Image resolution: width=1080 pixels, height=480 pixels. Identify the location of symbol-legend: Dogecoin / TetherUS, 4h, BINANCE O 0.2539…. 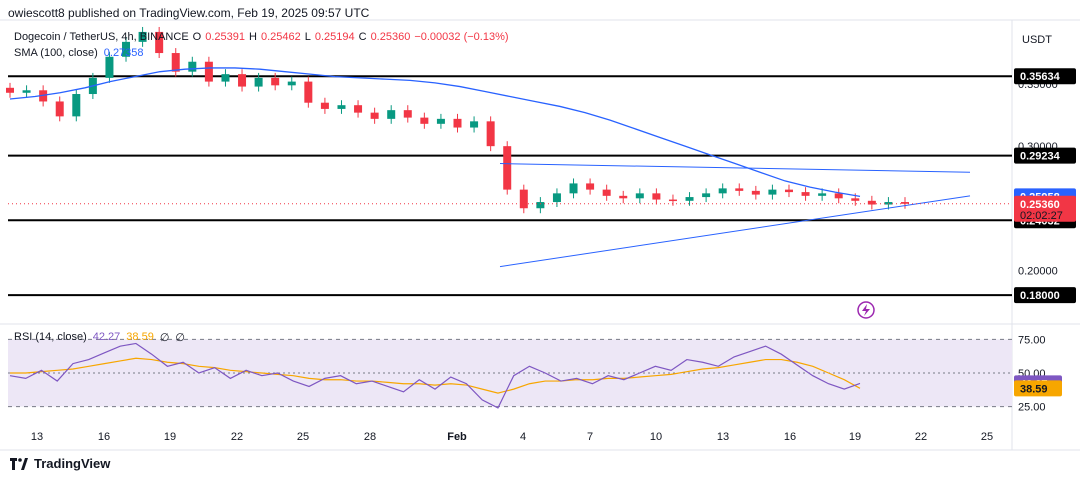
(261, 37).